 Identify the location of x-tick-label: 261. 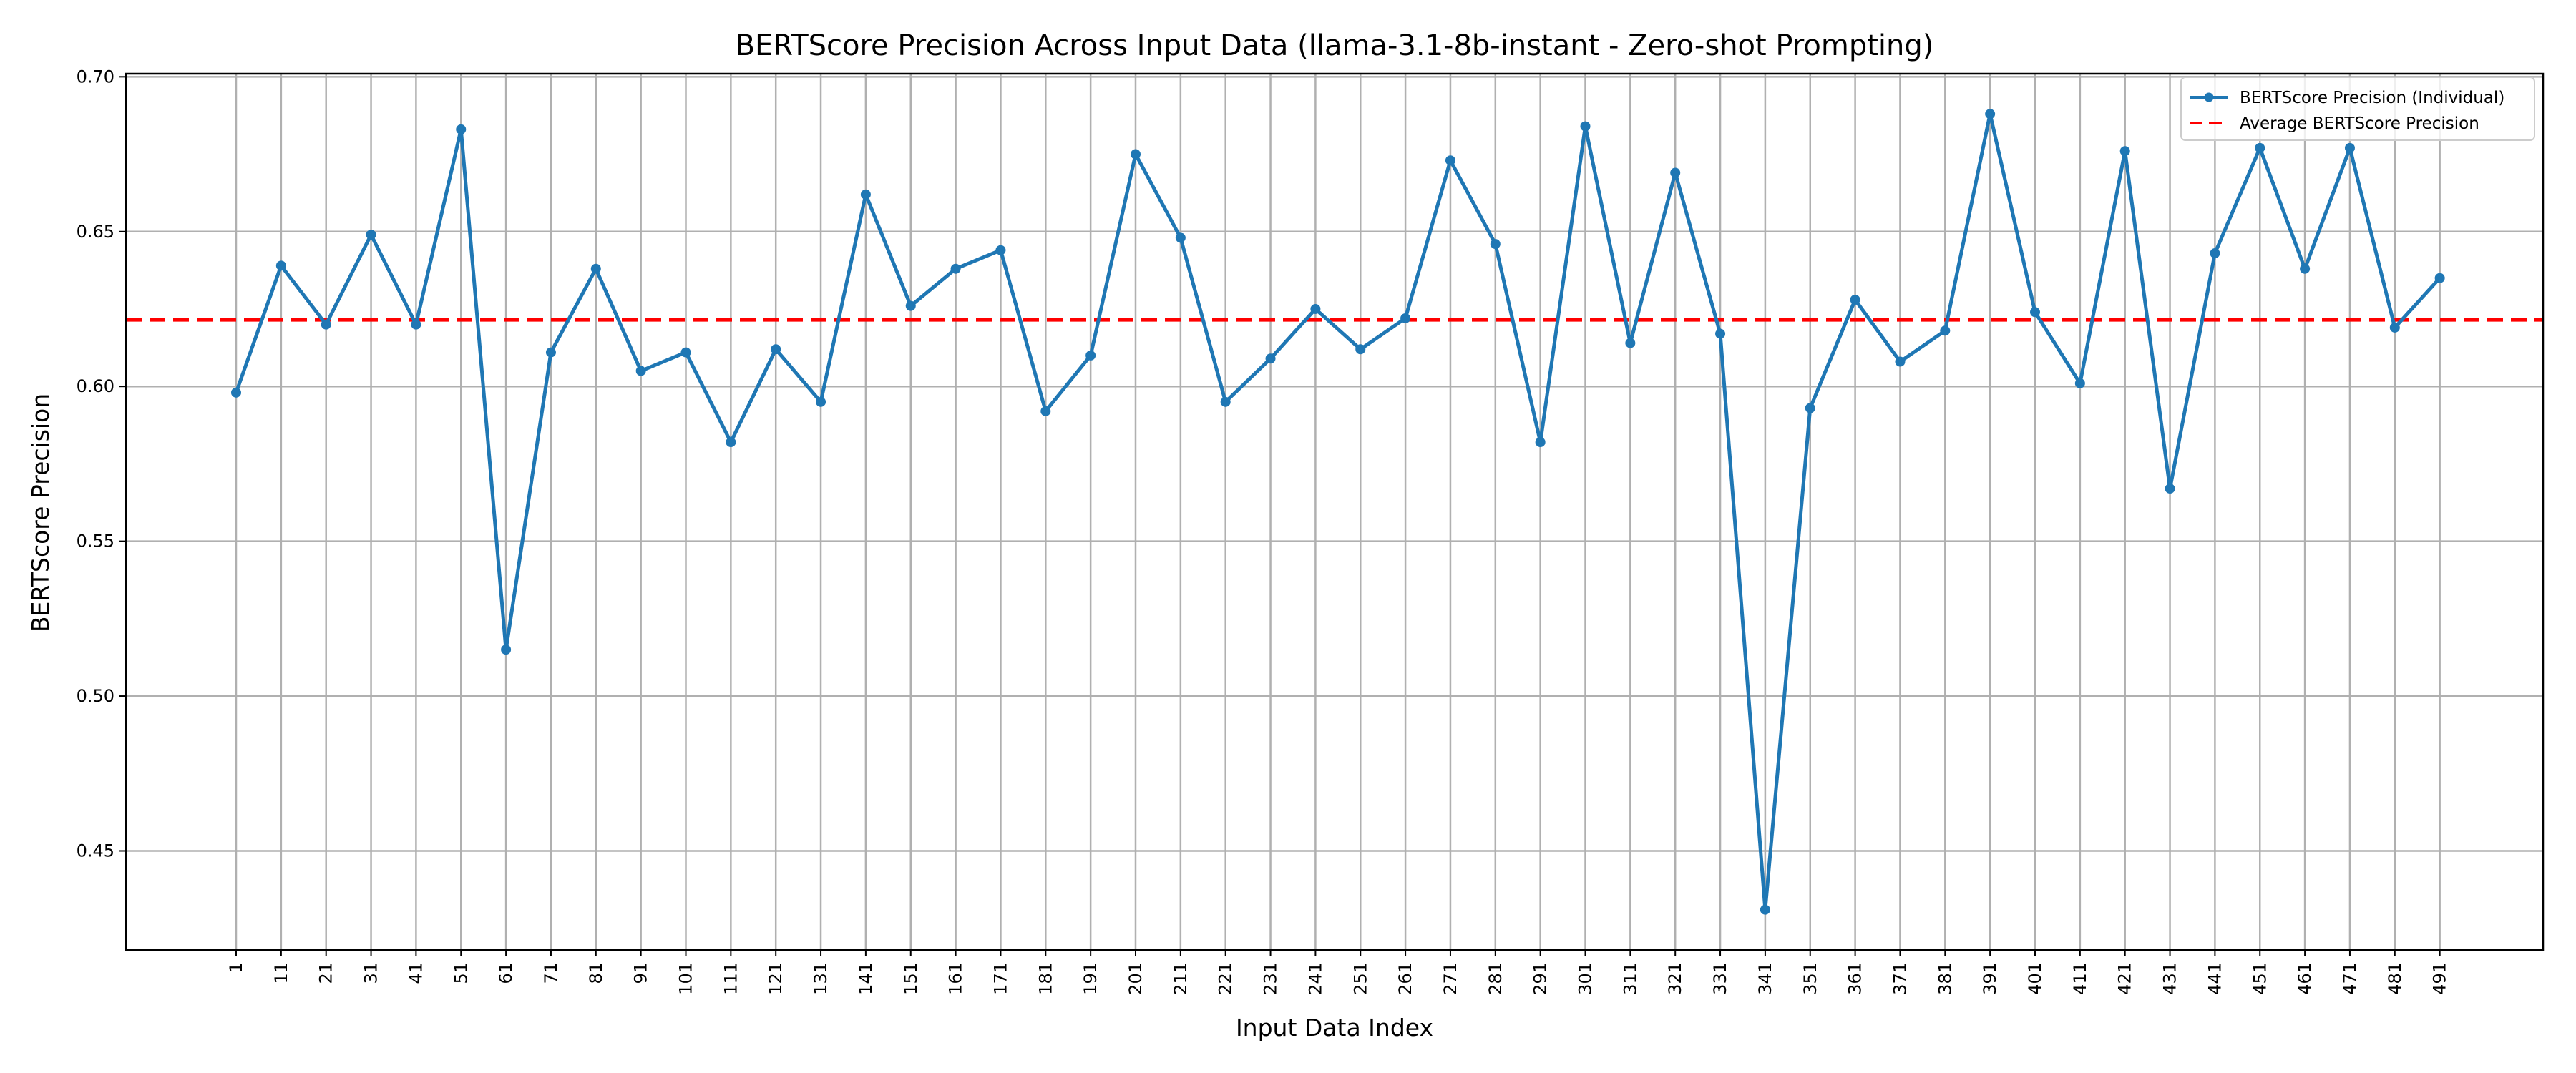
(1405, 979).